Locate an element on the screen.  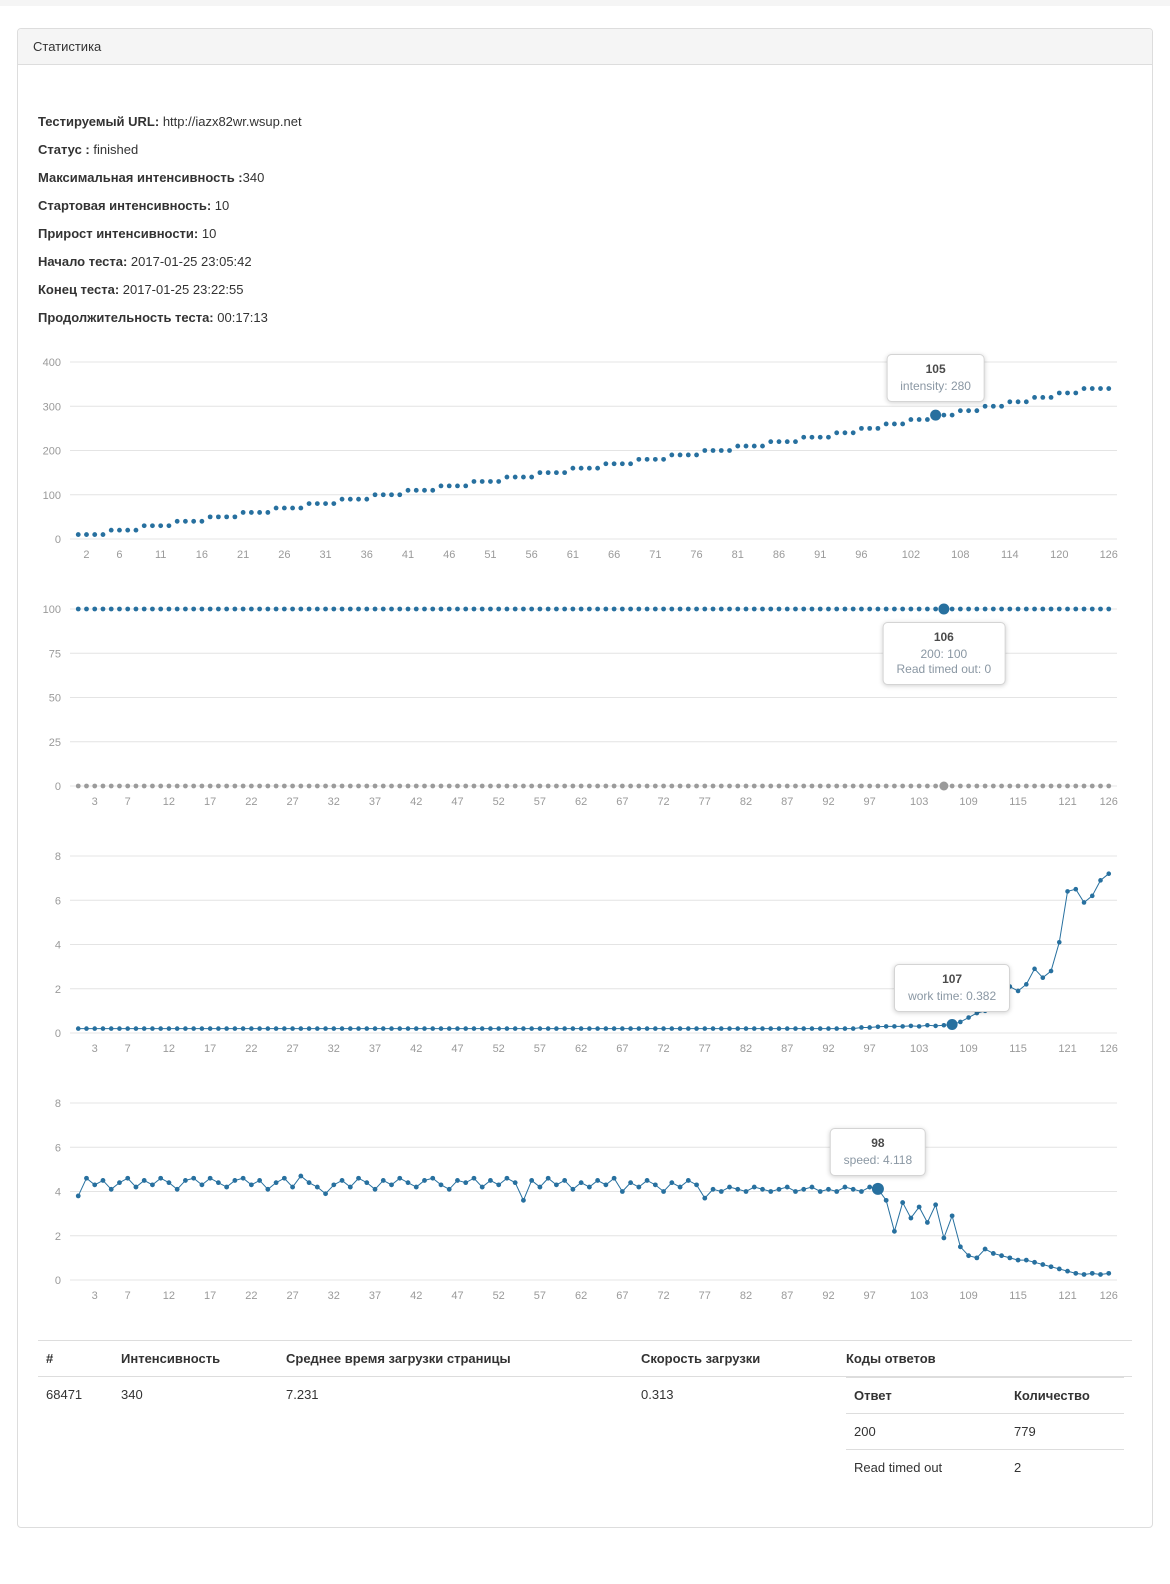
info-line-intensity-step: Прирост интенсивности: 10 is located at coordinates (585, 233).